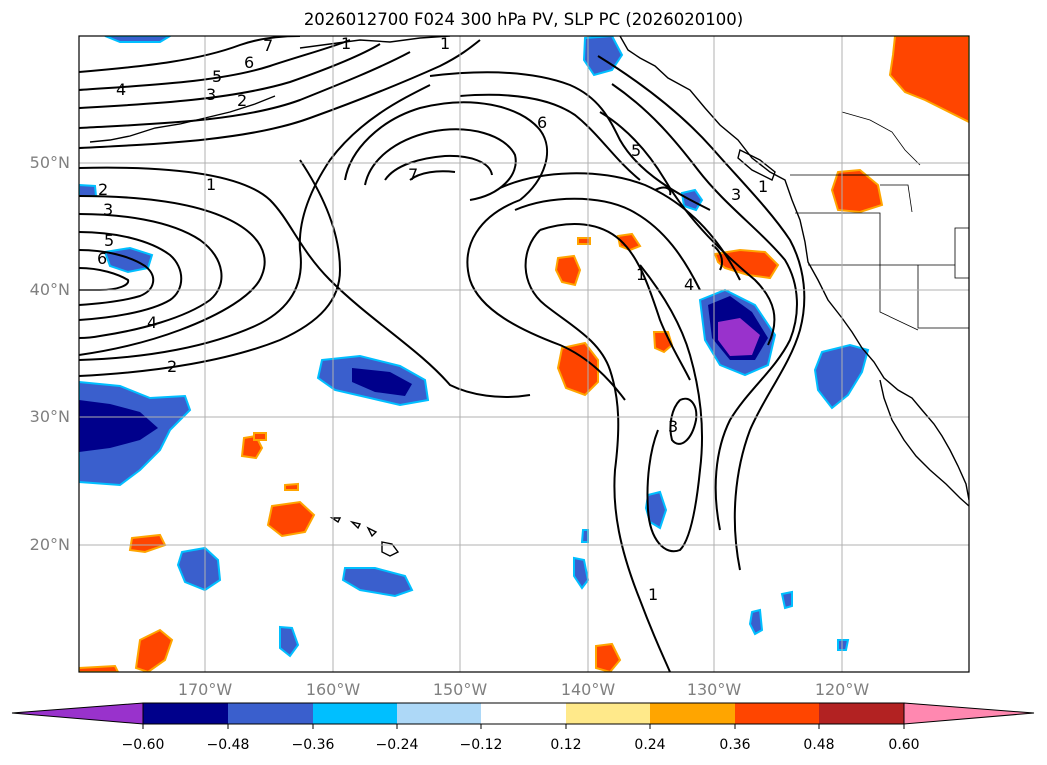 The width and height of the screenshot is (1047, 765). What do you see at coordinates (842, 689) in the screenshot?
I see `lon-label: 120°W` at bounding box center [842, 689].